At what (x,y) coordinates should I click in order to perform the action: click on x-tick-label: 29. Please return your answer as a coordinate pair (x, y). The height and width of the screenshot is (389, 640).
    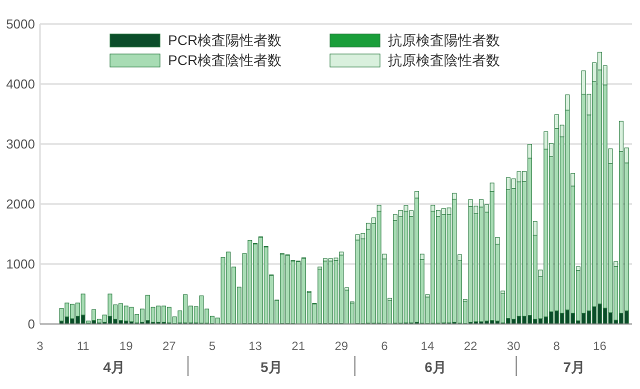
    Looking at the image, I should click on (341, 346).